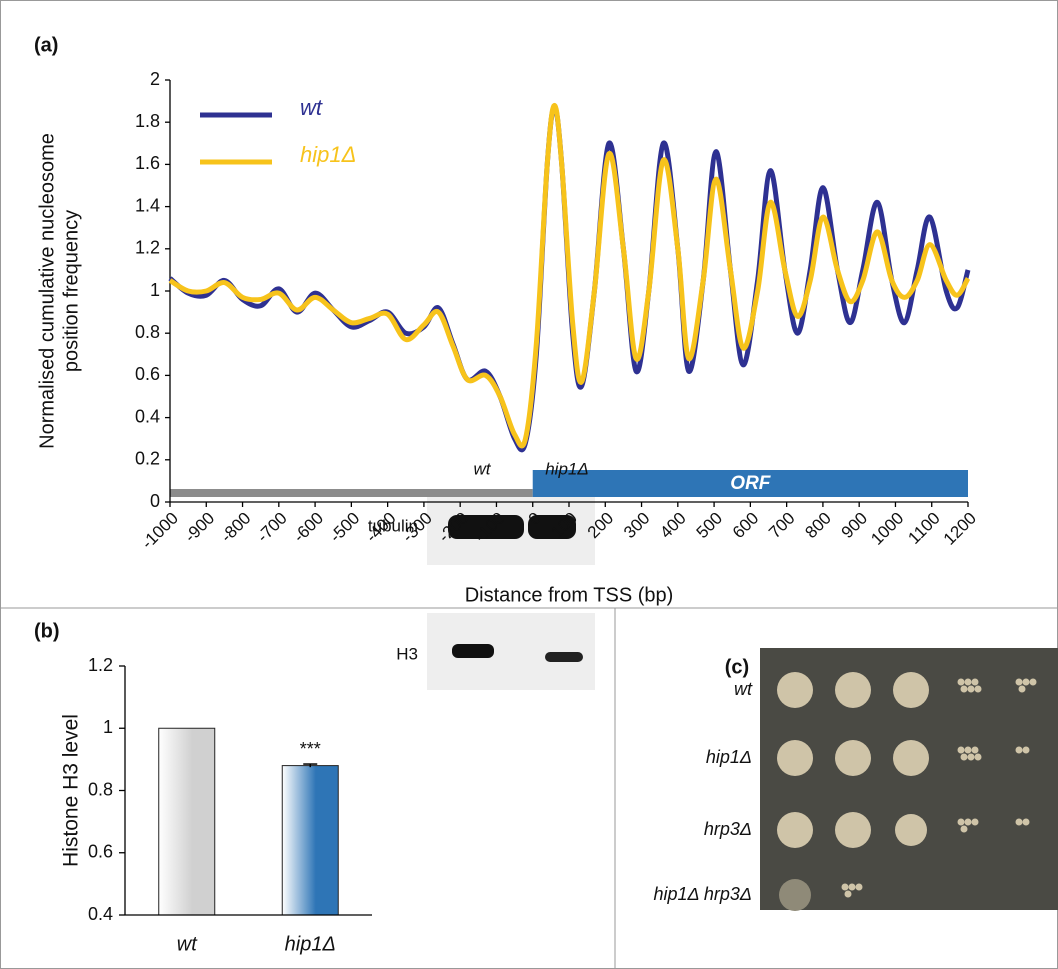 The height and width of the screenshot is (969, 1058). What do you see at coordinates (407, 653) in the screenshot?
I see `blot-row-label: H3` at bounding box center [407, 653].